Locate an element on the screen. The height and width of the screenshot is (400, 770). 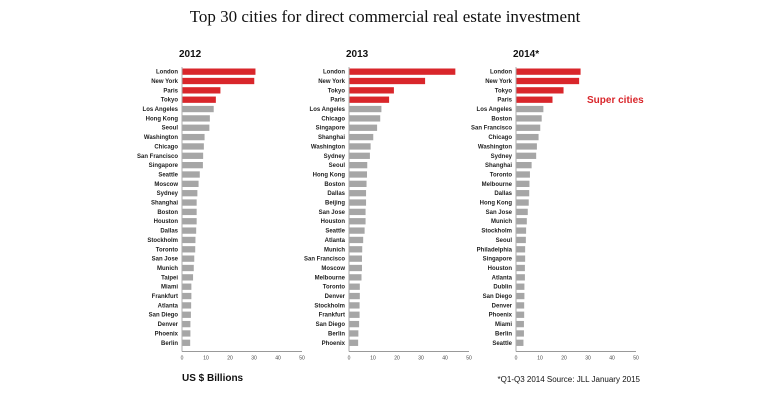
category-label: San Francisco is located at coordinates (157, 157).